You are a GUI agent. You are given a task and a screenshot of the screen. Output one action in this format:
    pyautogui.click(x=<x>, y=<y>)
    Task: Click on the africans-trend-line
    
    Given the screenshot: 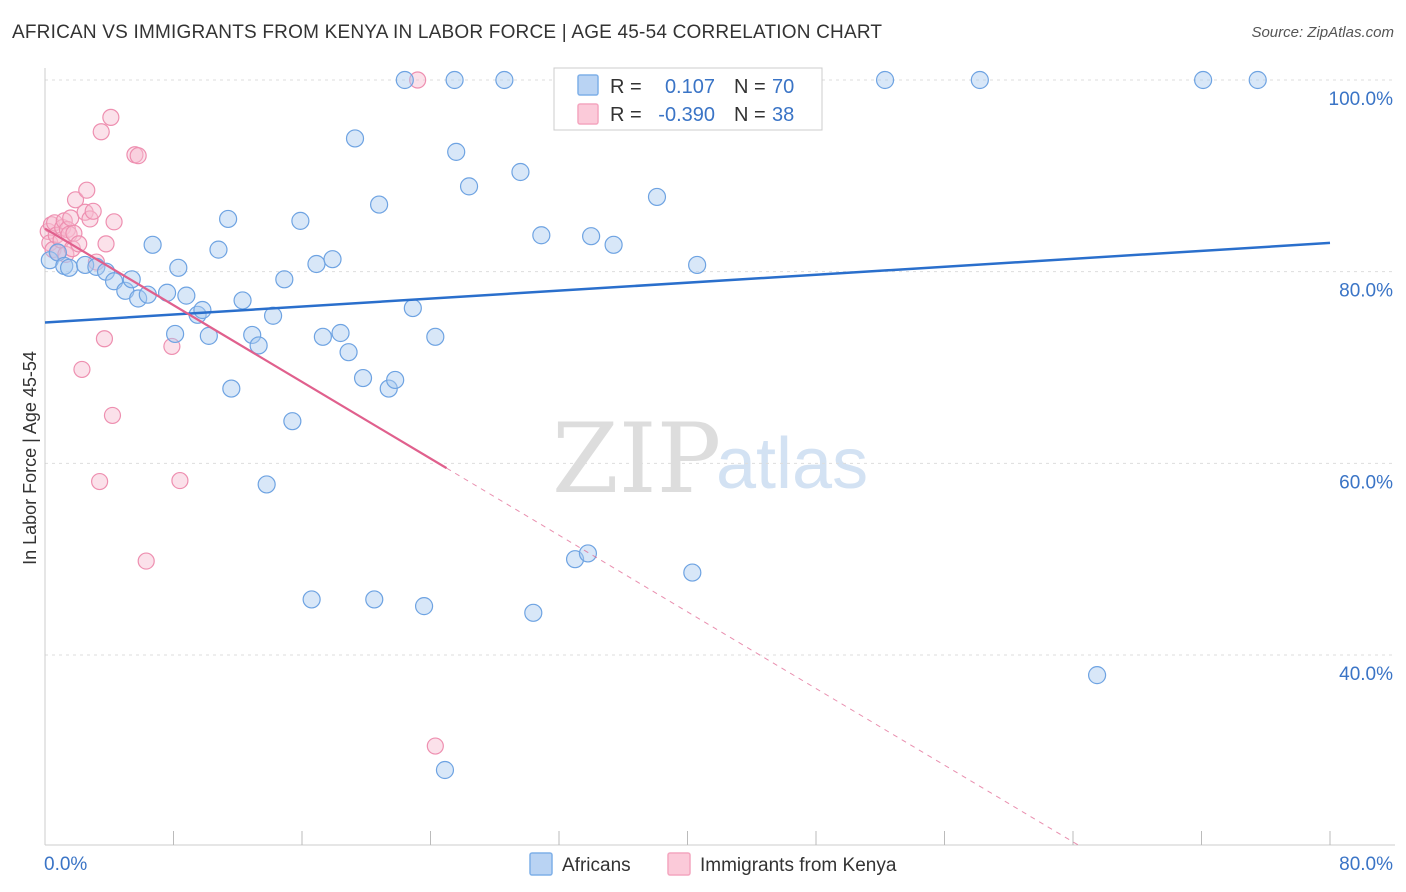 What is the action you would take?
    pyautogui.click(x=687, y=282)
    